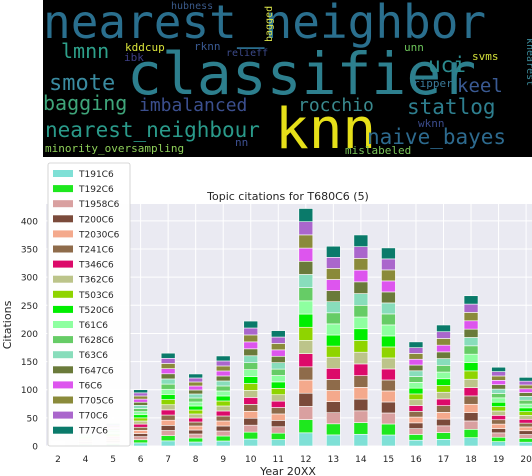  Describe the element at coordinates (85, 51) in the screenshot. I see `wc-word-lmnn: lmnn` at that location.